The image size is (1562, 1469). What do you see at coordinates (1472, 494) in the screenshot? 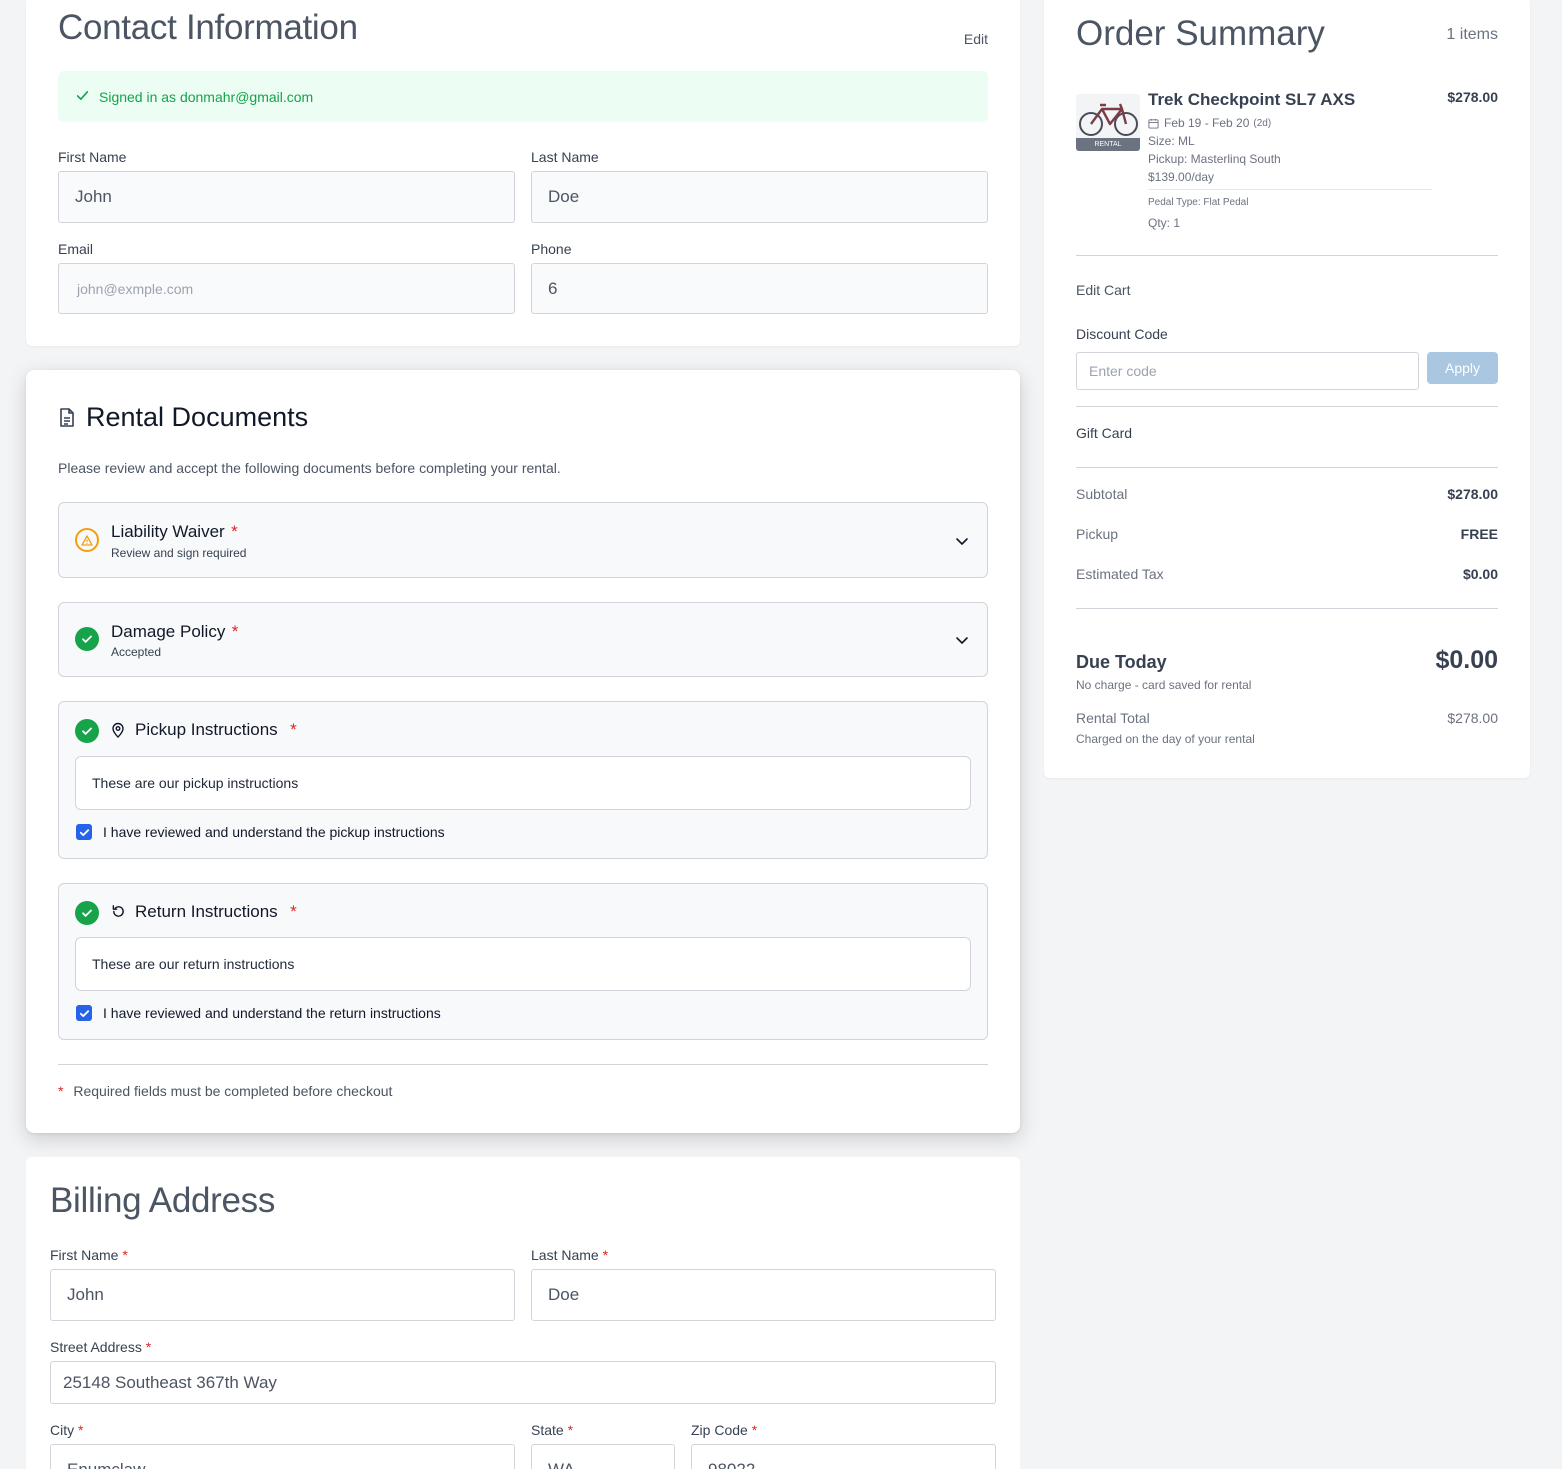
I see `subtotal-value: $278.00` at bounding box center [1472, 494].